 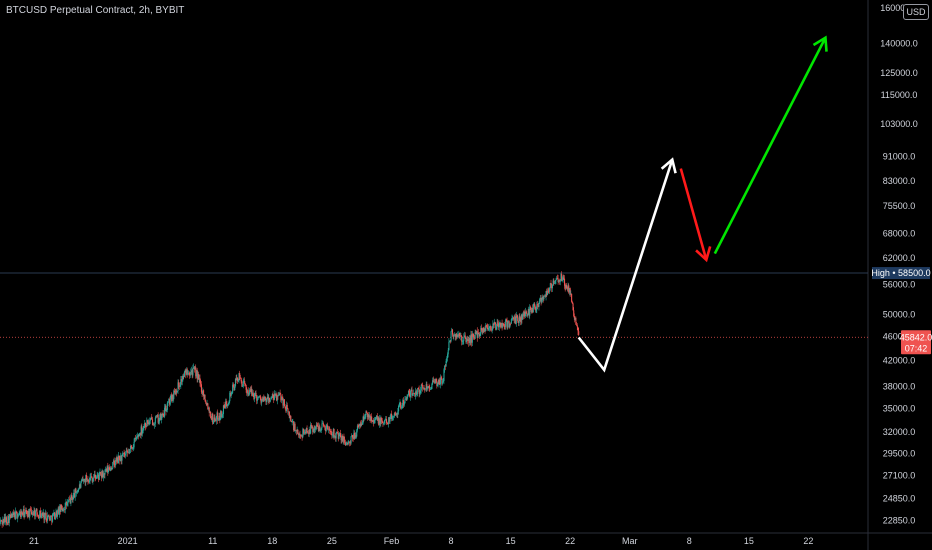 I want to click on chart-title: BTCUSD Perpetual Contract, 2h, BYBIT, so click(x=95, y=10).